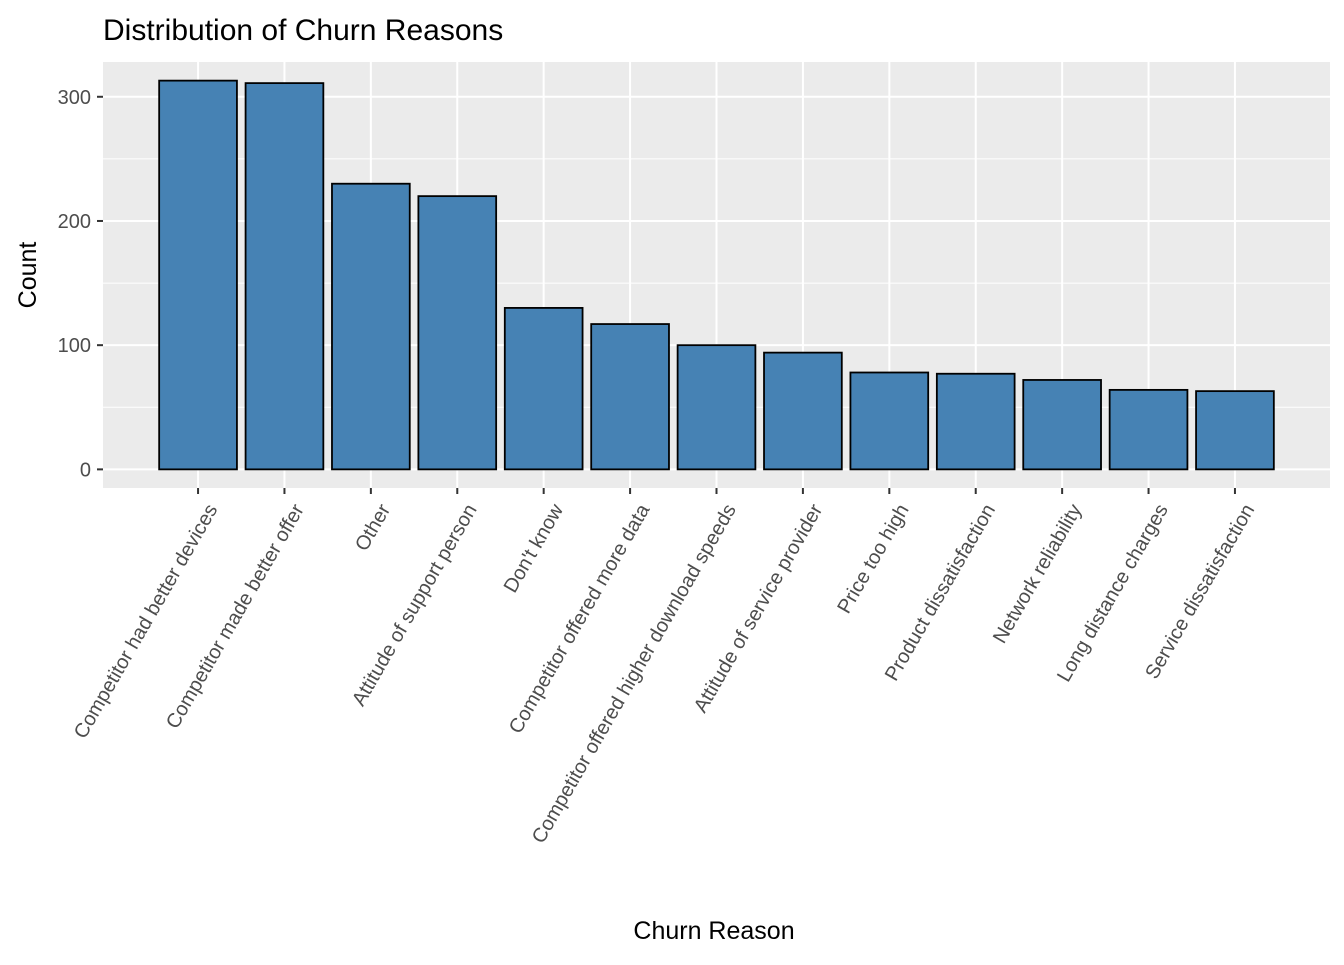 The width and height of the screenshot is (1344, 965). What do you see at coordinates (80, 284) in the screenshot?
I see `y-axis: 0 100 200 300` at bounding box center [80, 284].